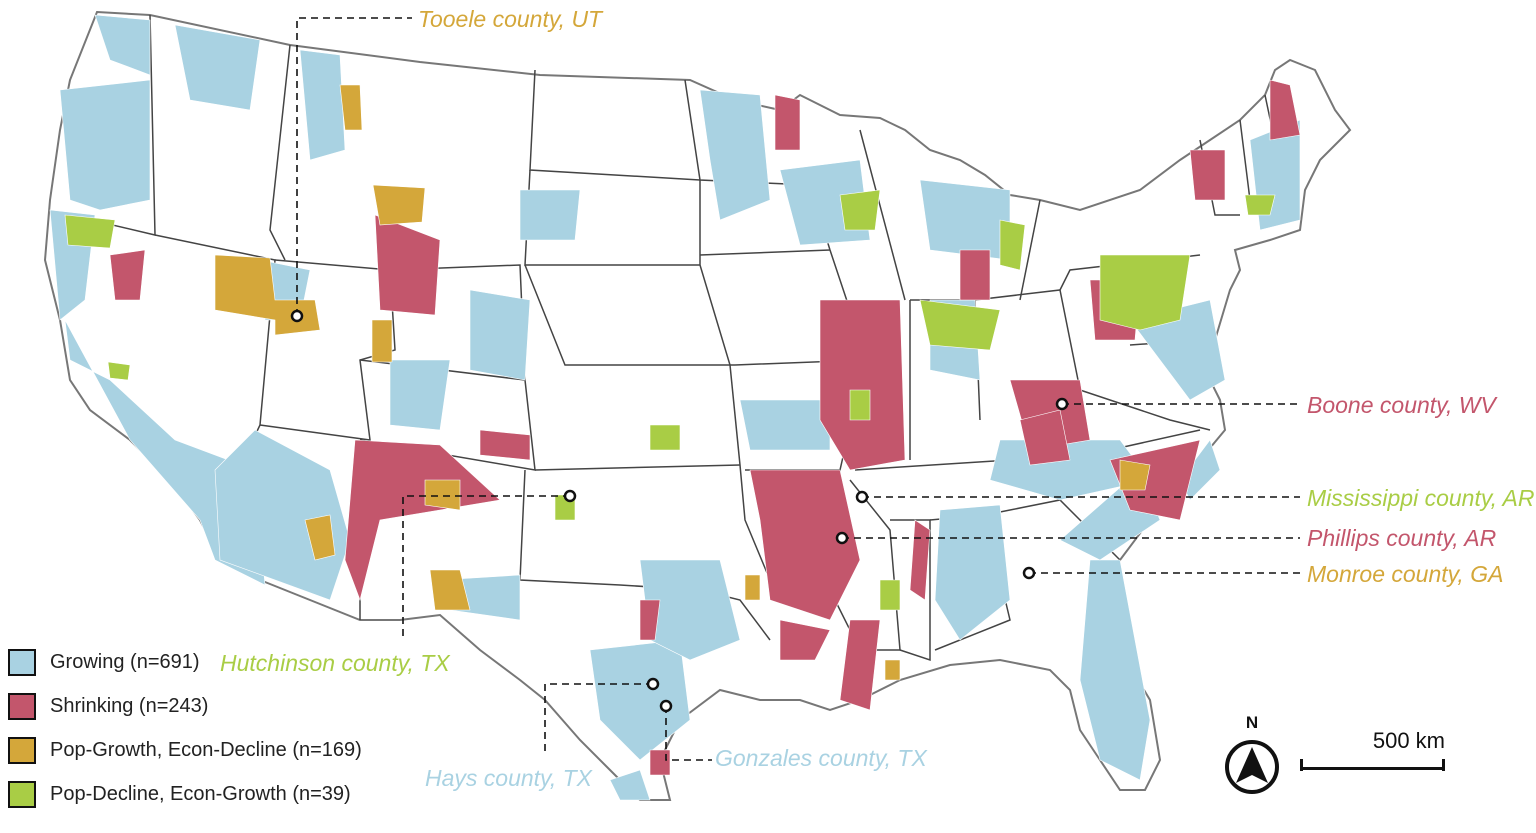  Describe the element at coordinates (22, 662) in the screenshot. I see `legend-swatch-growing` at that location.